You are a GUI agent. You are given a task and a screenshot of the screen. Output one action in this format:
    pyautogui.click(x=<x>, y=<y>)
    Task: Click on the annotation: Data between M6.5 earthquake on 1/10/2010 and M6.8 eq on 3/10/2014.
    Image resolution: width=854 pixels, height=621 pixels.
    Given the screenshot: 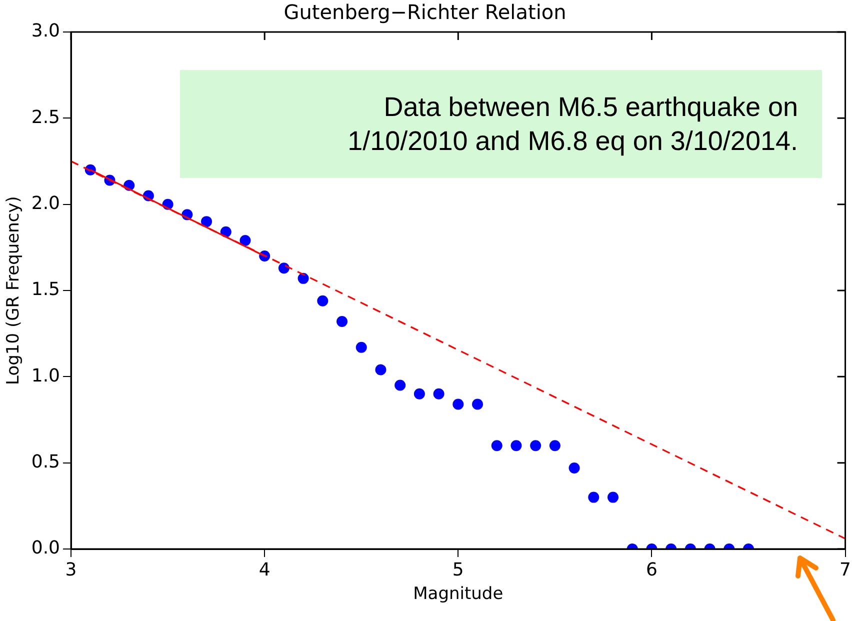 What is the action you would take?
    pyautogui.click(x=573, y=124)
    